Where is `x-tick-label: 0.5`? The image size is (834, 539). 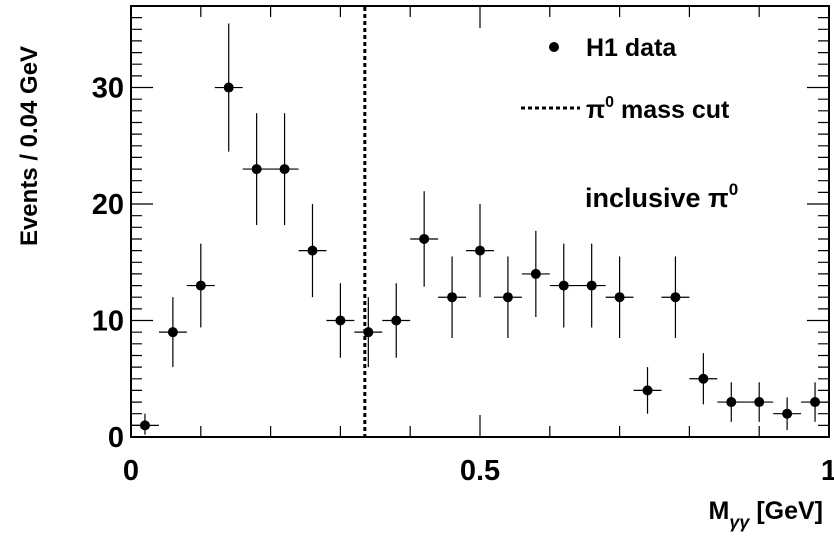
x-tick-label: 0.5 is located at coordinates (480, 471).